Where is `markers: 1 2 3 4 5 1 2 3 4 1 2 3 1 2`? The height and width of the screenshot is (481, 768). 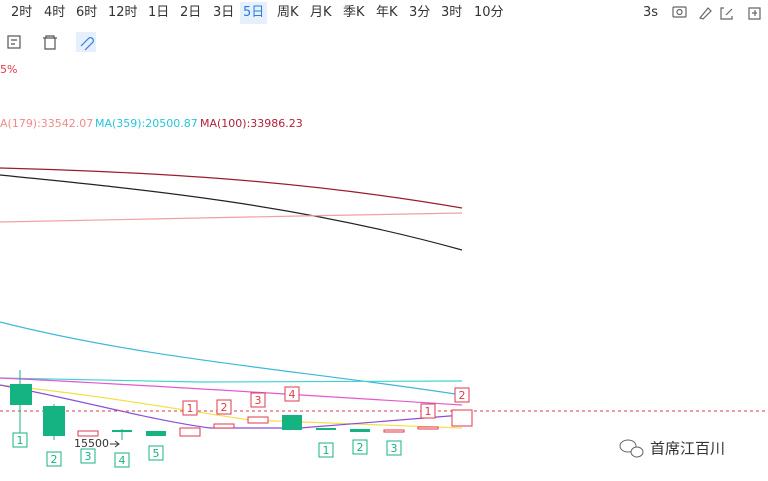
markers: 1 2 3 4 5 1 2 3 4 1 2 3 1 2 is located at coordinates (241, 427).